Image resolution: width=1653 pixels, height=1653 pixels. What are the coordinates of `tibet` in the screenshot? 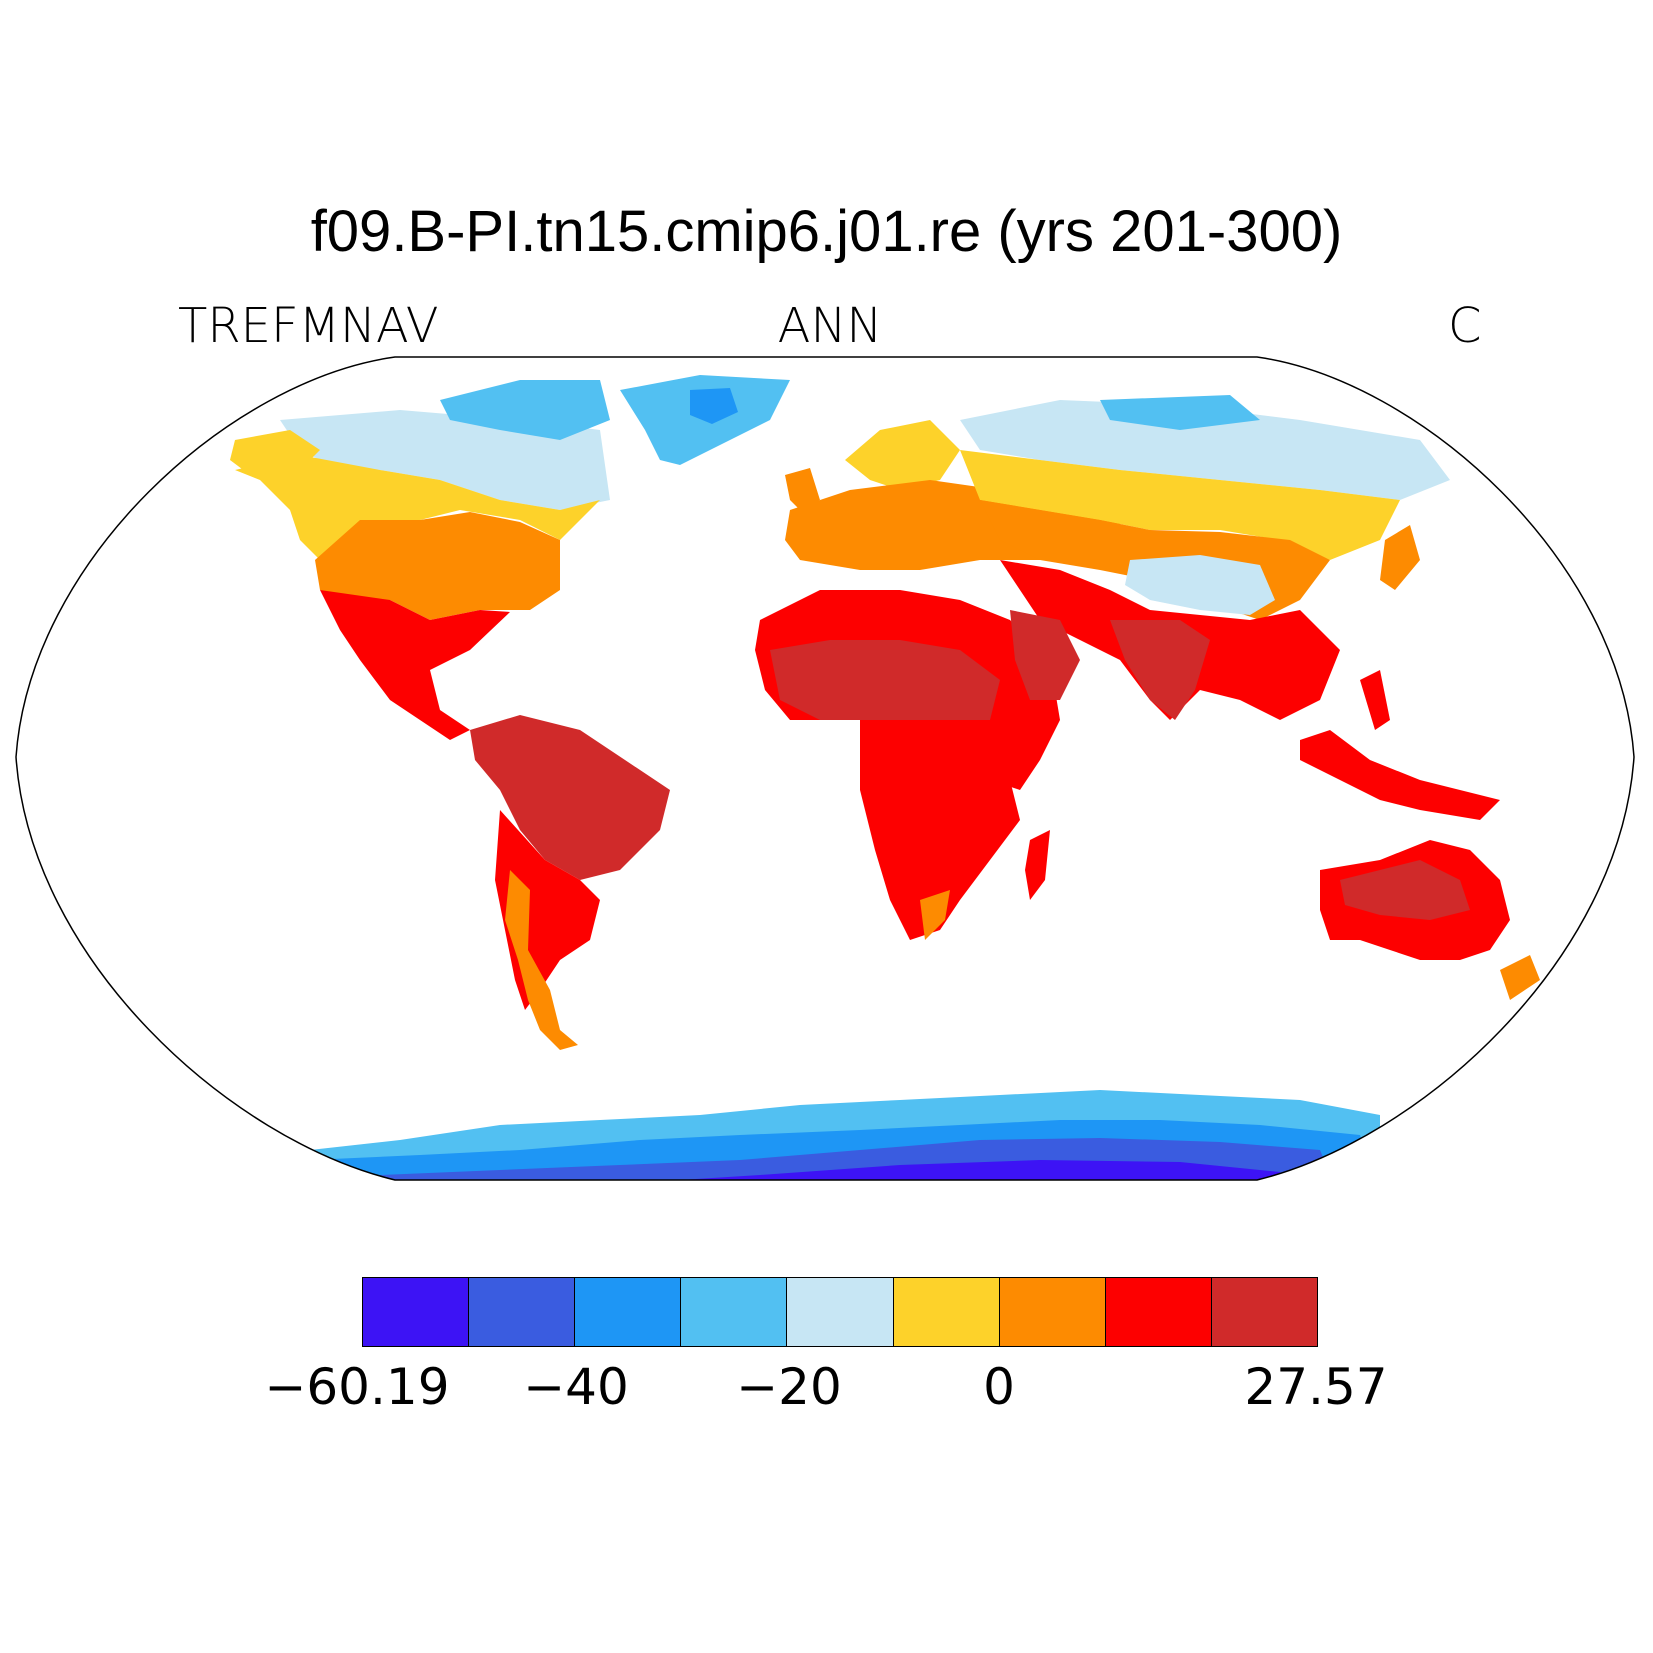 It's located at (1200, 585).